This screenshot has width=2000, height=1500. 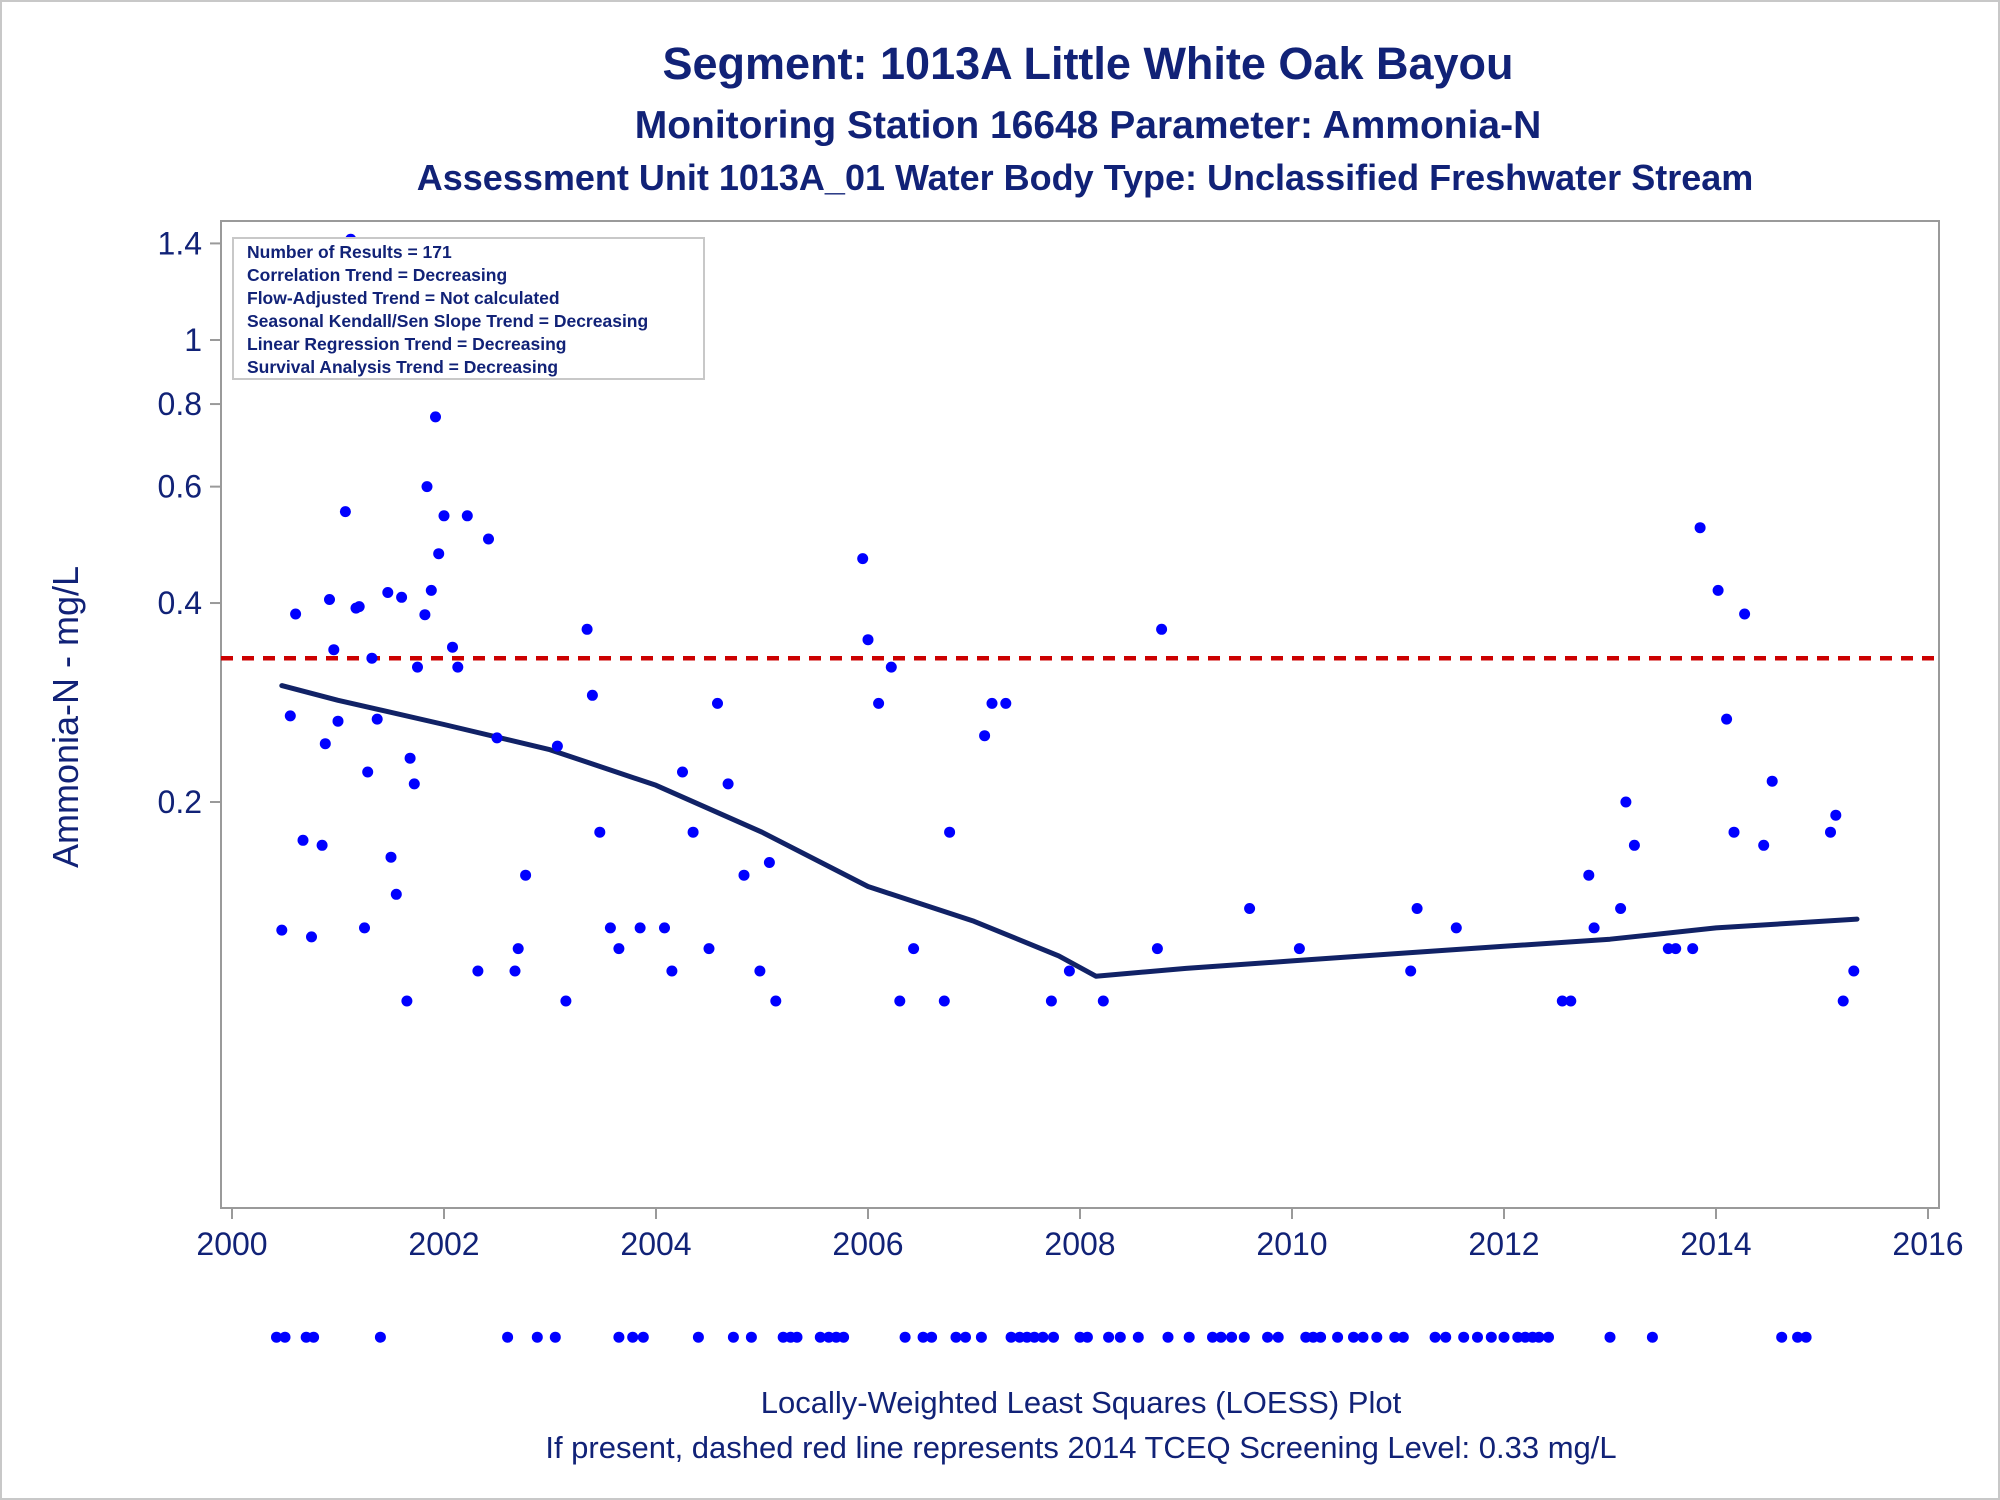 I want to click on info-line-correlation: Correlation Trend = Decreasing, so click(x=377, y=275).